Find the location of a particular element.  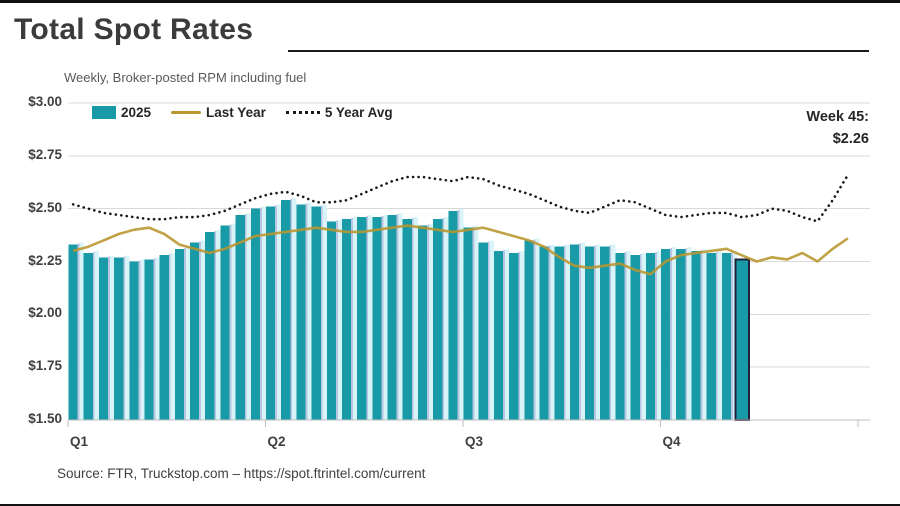

latest-week-callout: Week 45: $2.26 is located at coordinates (837, 128).